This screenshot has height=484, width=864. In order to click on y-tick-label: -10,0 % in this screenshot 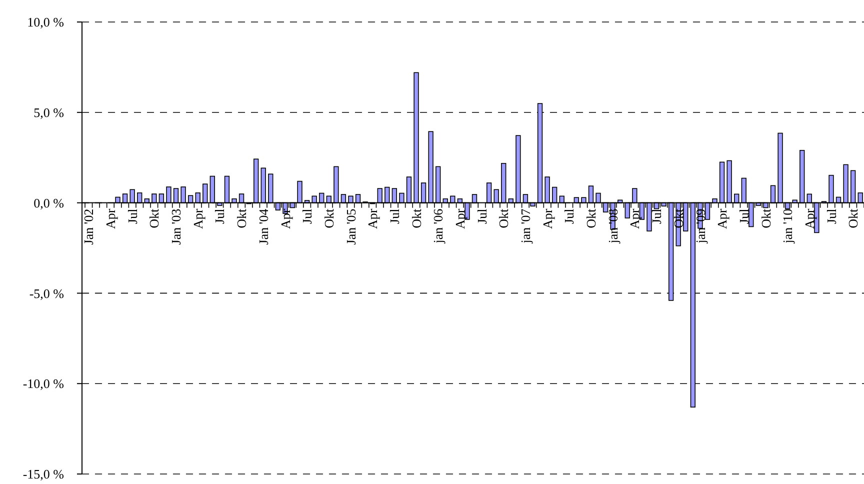, I will do `click(43, 384)`.